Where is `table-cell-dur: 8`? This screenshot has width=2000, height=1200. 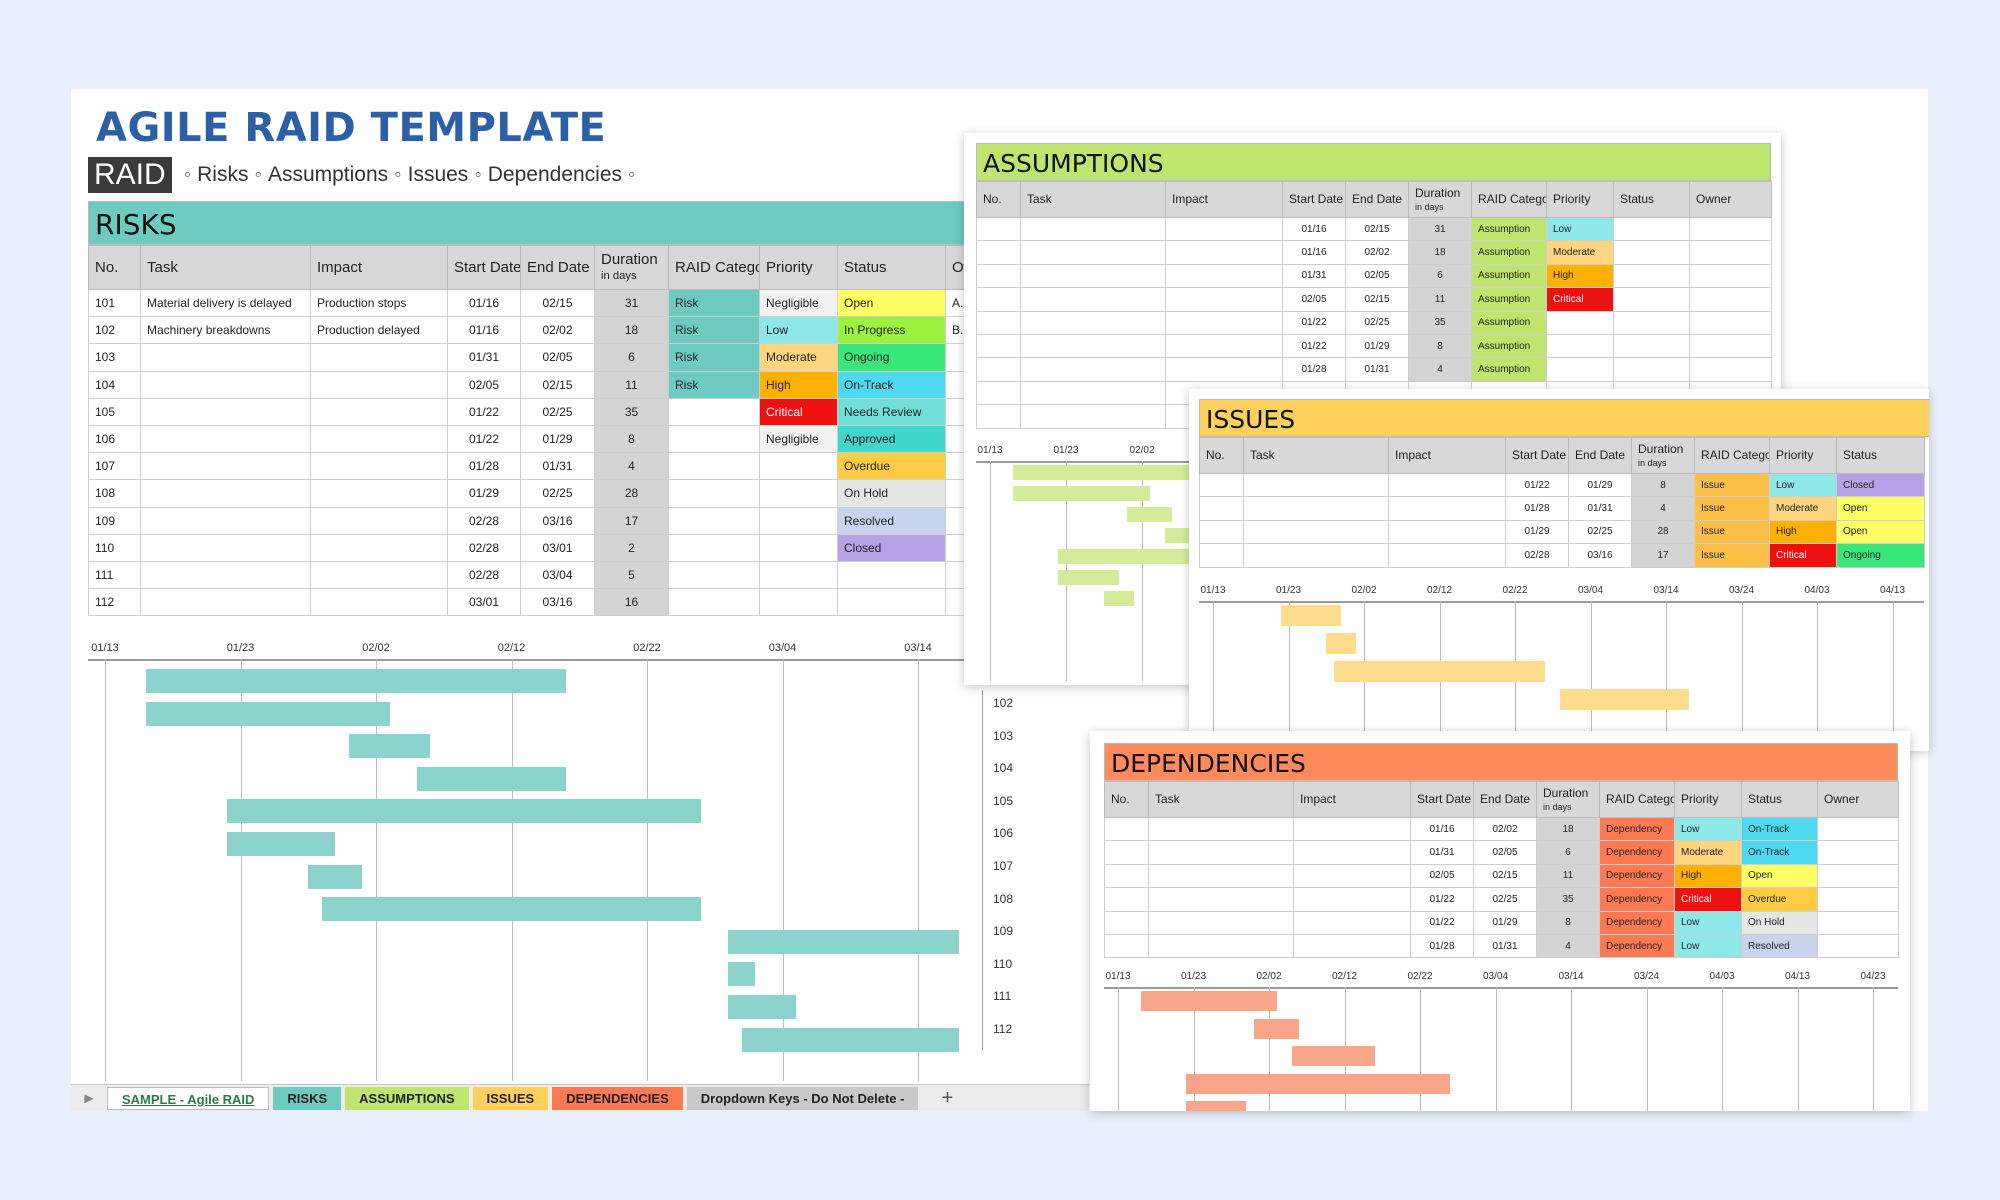 table-cell-dur: 8 is located at coordinates (1663, 485).